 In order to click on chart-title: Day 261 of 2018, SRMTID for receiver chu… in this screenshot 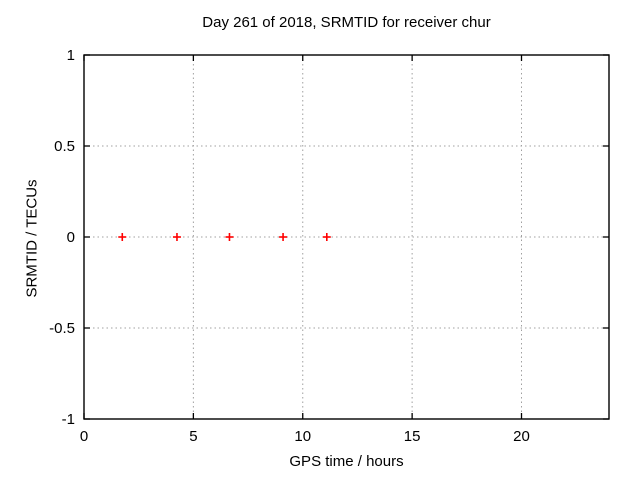, I will do `click(346, 22)`.